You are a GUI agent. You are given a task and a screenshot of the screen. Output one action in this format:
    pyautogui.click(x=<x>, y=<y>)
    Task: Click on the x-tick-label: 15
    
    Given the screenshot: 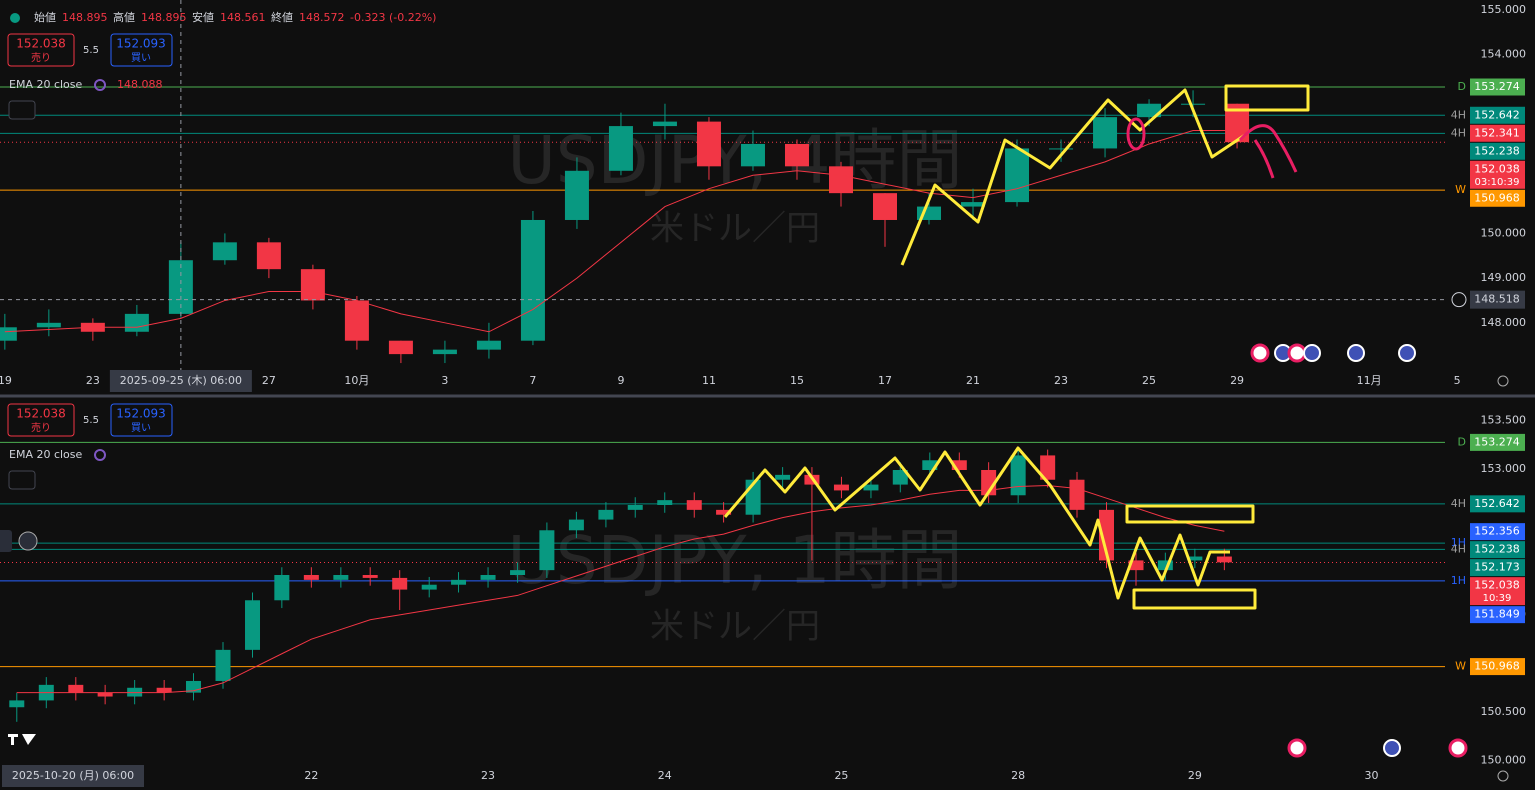 What is the action you would take?
    pyautogui.click(x=797, y=380)
    